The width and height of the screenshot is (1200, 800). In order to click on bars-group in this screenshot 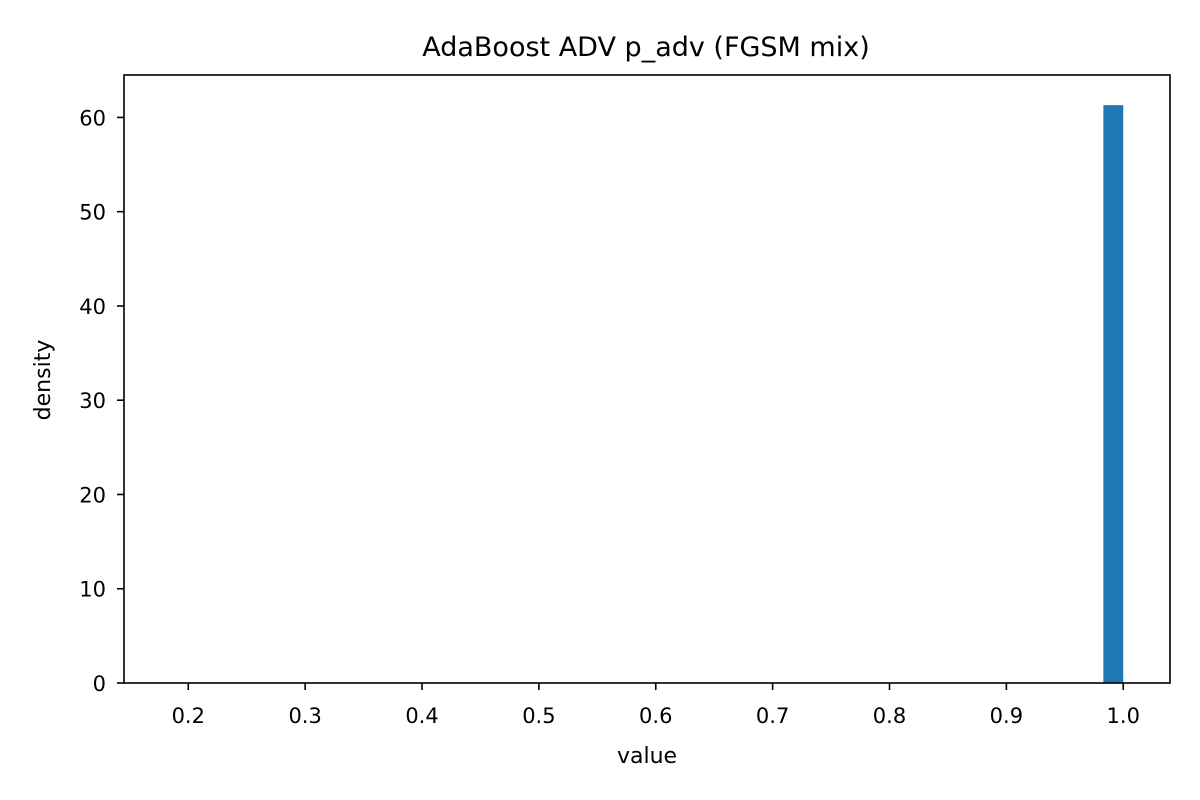, I will do `click(1113, 394)`.